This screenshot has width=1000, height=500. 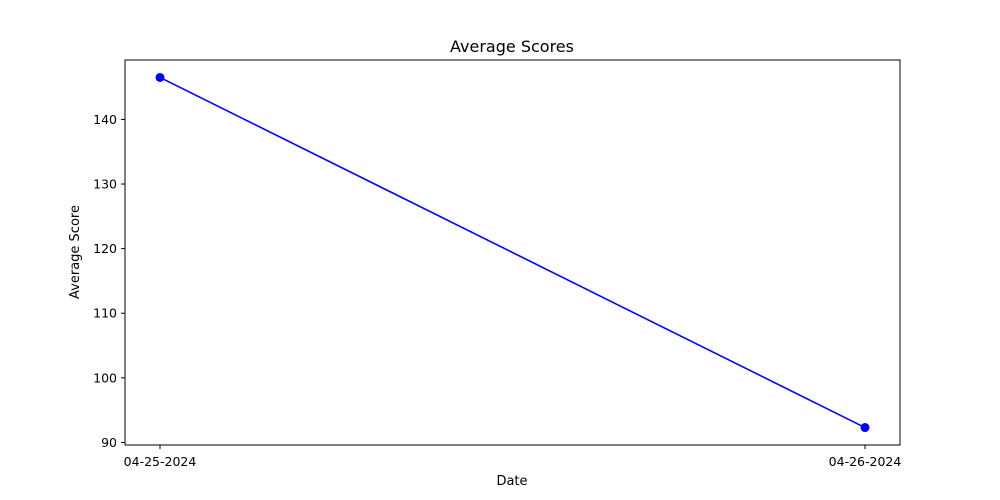 What do you see at coordinates (511, 481) in the screenshot?
I see `x-axis-label: Date` at bounding box center [511, 481].